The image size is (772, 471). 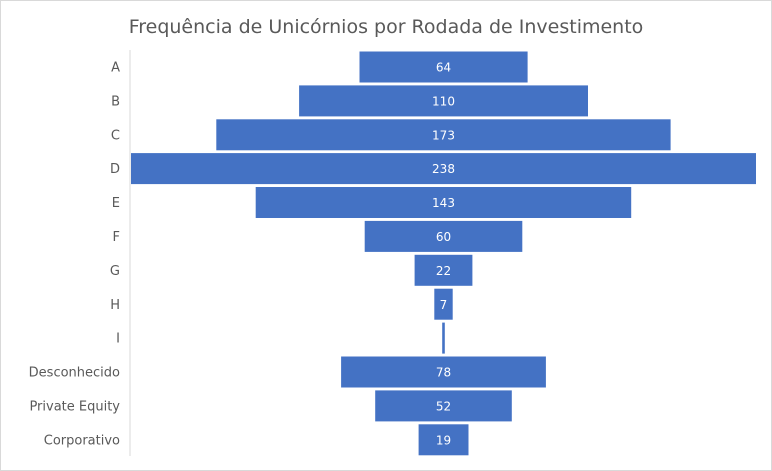 I want to click on category-label: A, so click(x=115, y=67).